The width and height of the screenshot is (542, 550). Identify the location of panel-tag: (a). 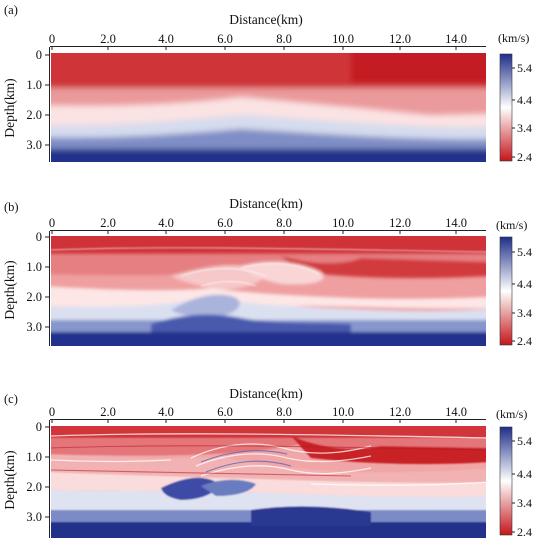
(11, 10).